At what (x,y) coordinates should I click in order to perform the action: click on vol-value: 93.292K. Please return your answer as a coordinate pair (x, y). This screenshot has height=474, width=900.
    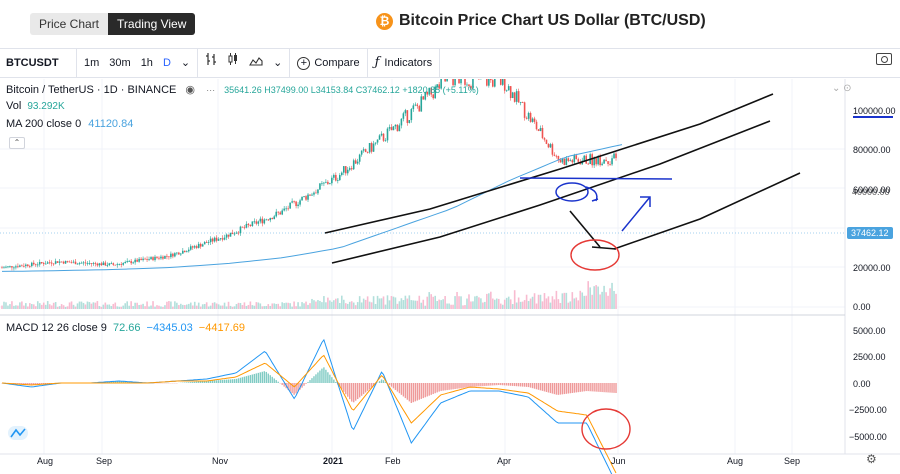
    Looking at the image, I should click on (46, 106).